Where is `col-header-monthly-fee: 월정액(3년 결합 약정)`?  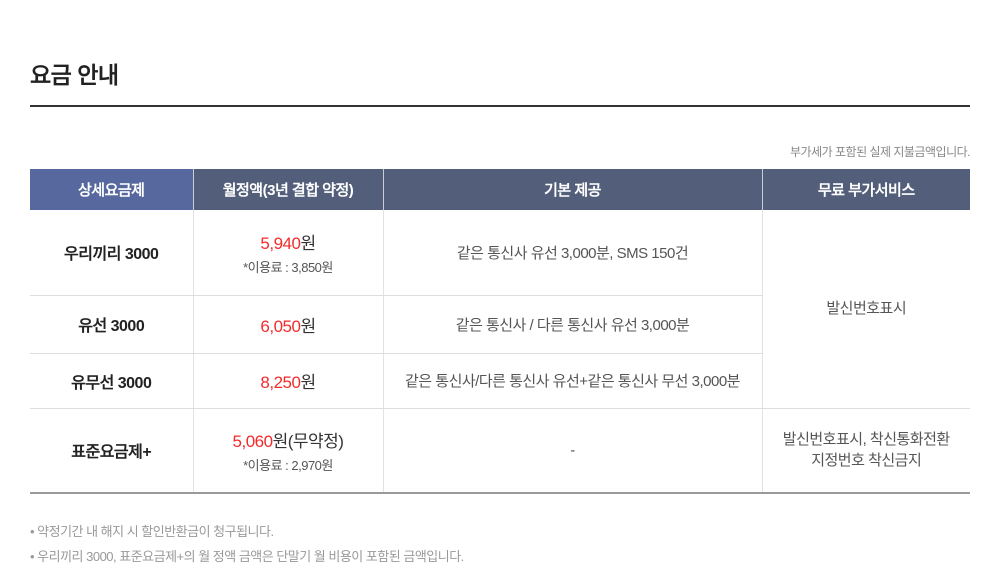 col-header-monthly-fee: 월정액(3년 결합 약정) is located at coordinates (287, 189).